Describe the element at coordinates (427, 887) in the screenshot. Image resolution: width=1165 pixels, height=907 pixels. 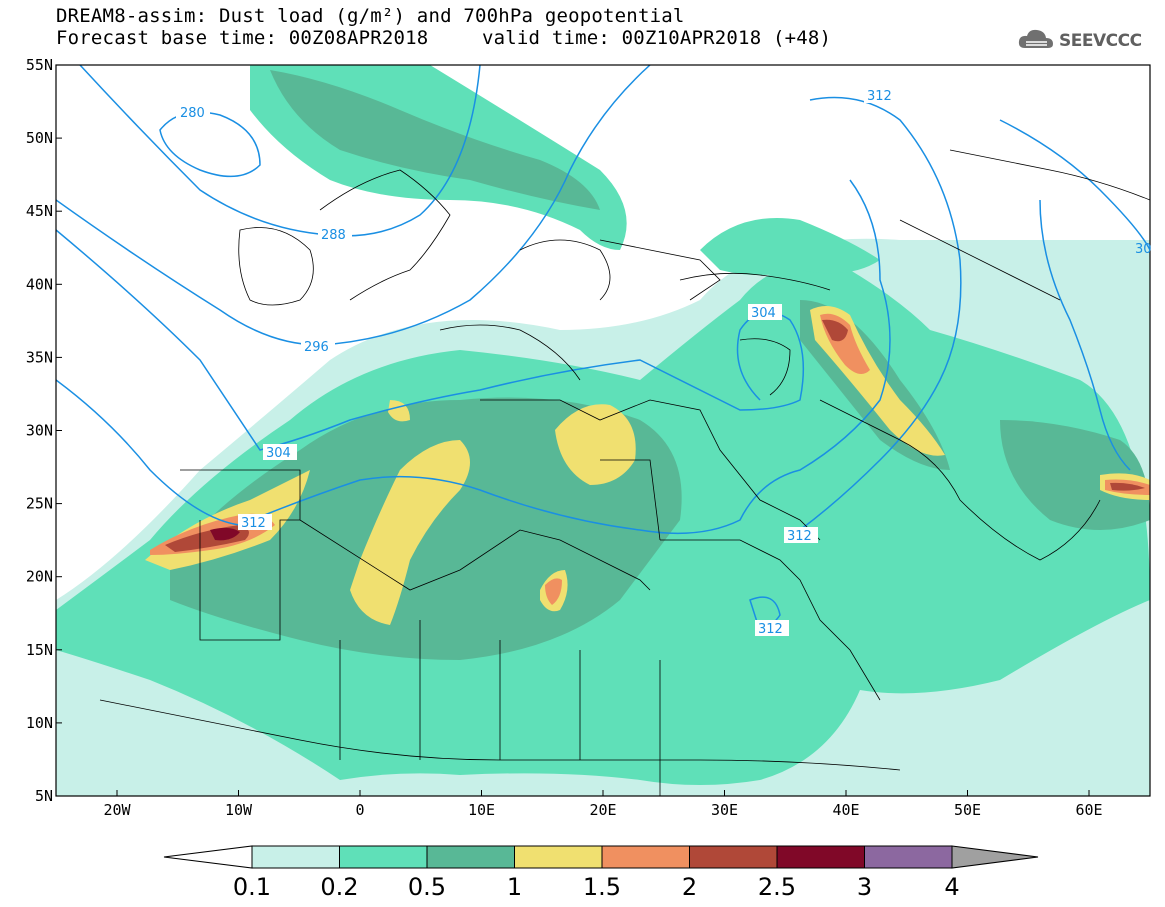
I see `colorbar-label: 0.5` at that location.